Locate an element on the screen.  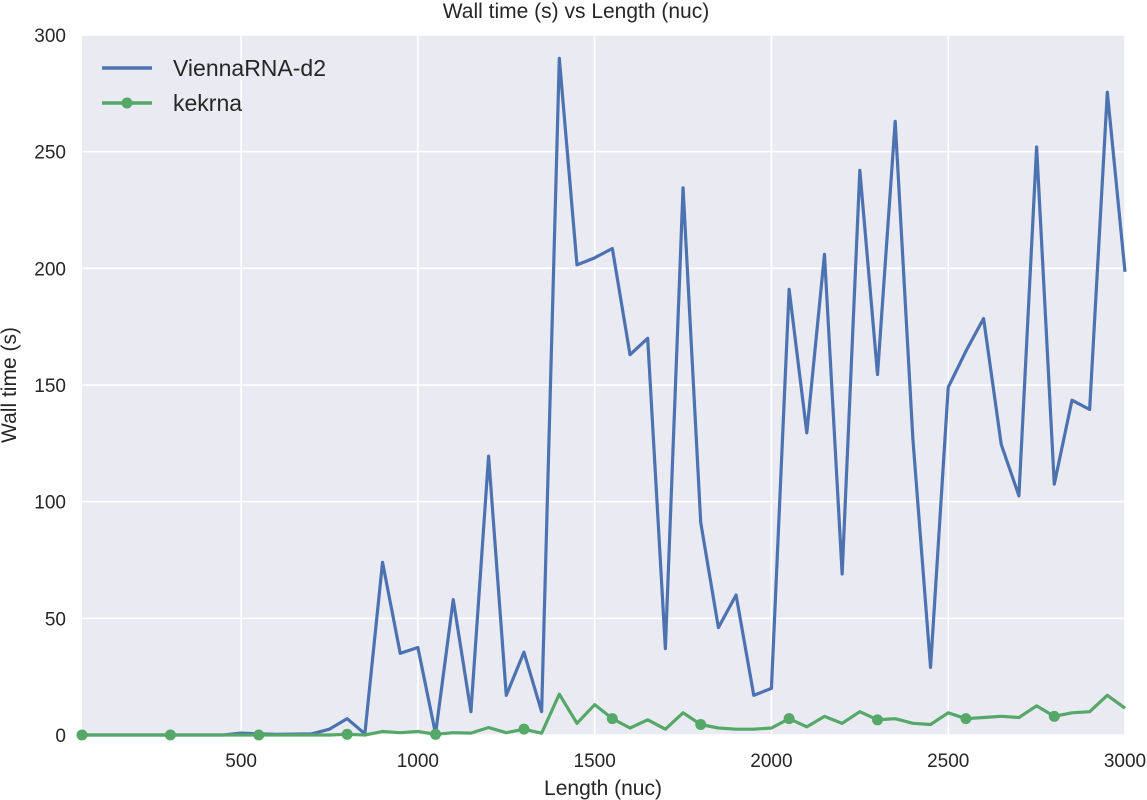
x-axis-label: Length (nuc) is located at coordinates (603, 788).